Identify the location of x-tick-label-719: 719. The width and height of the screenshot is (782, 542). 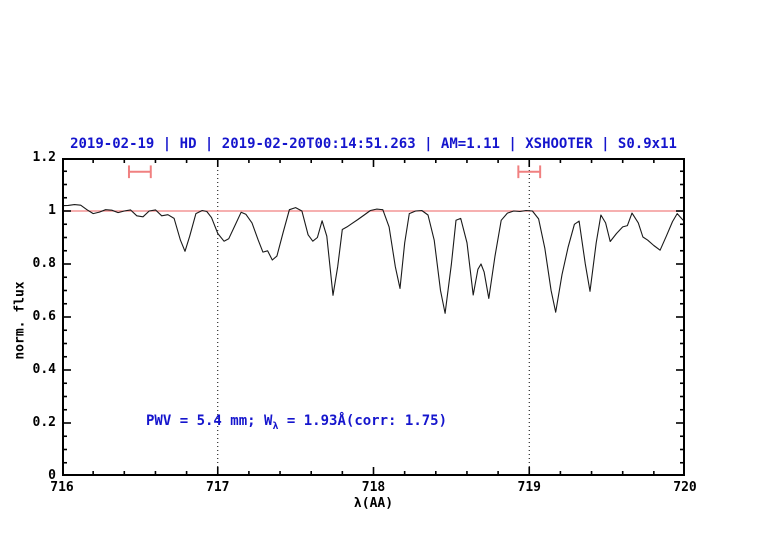
(529, 487).